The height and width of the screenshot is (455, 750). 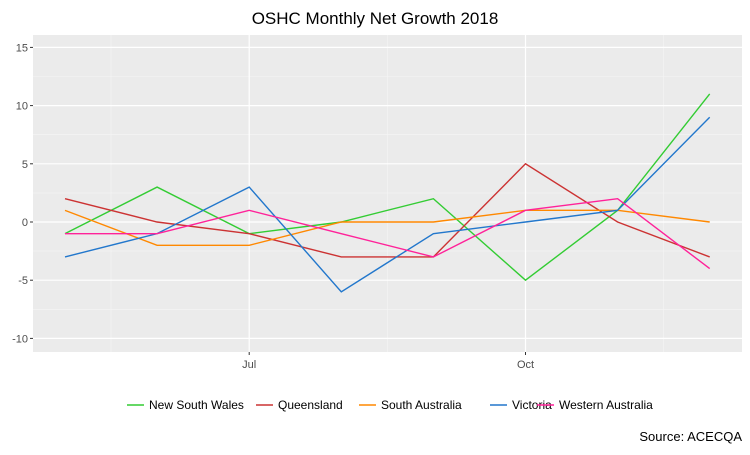 I want to click on y-tick-label: -5, so click(x=23, y=281).